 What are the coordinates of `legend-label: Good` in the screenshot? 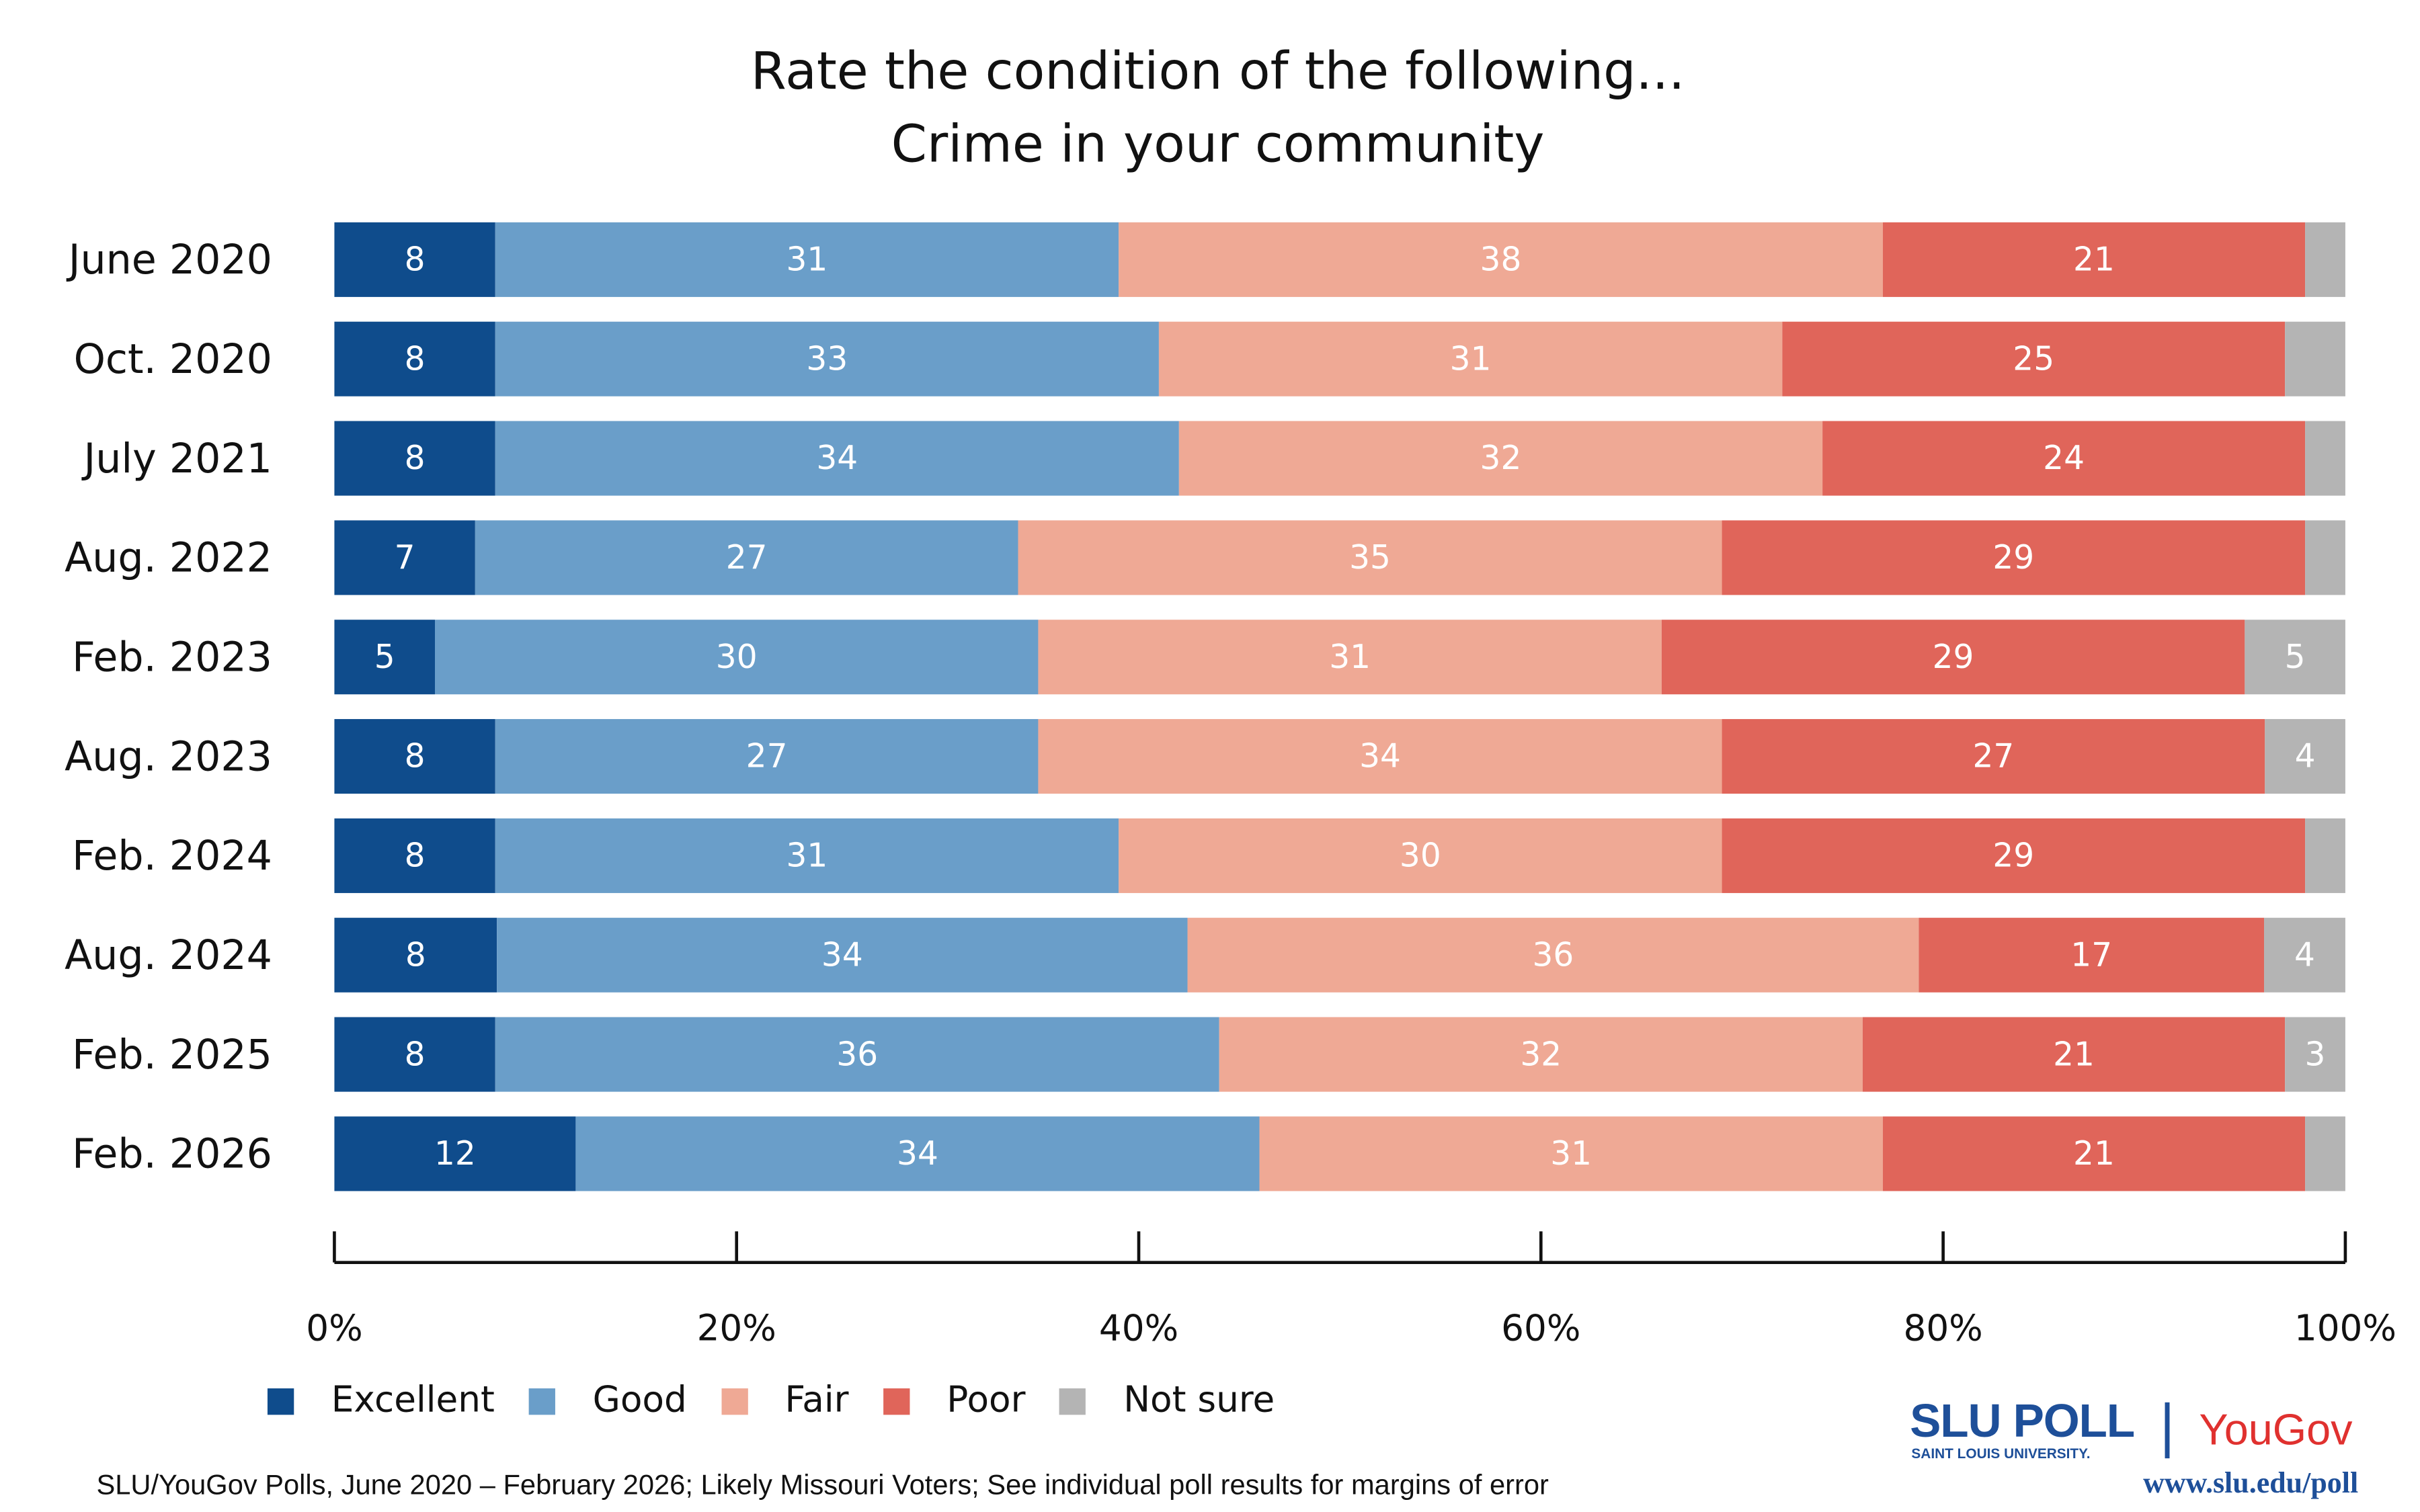 It's located at (639, 1401).